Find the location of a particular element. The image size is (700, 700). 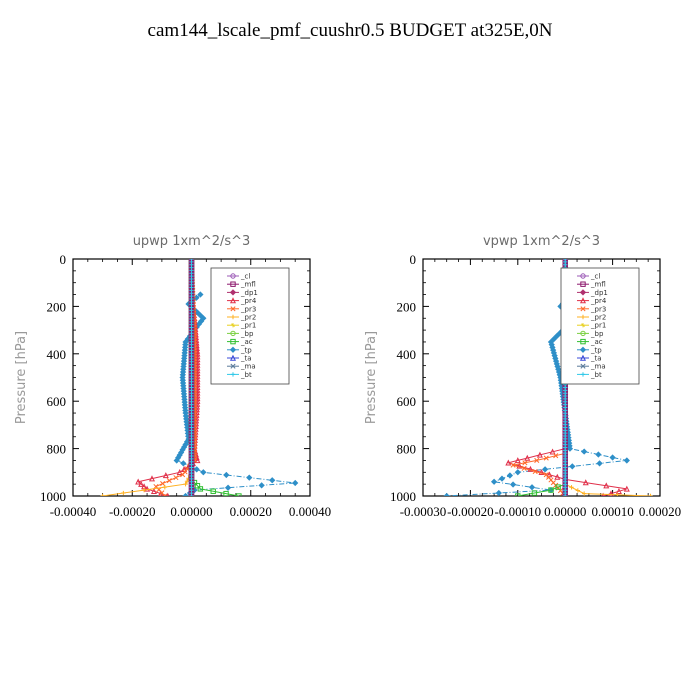

legend-label: _dp1 is located at coordinates (599, 293).